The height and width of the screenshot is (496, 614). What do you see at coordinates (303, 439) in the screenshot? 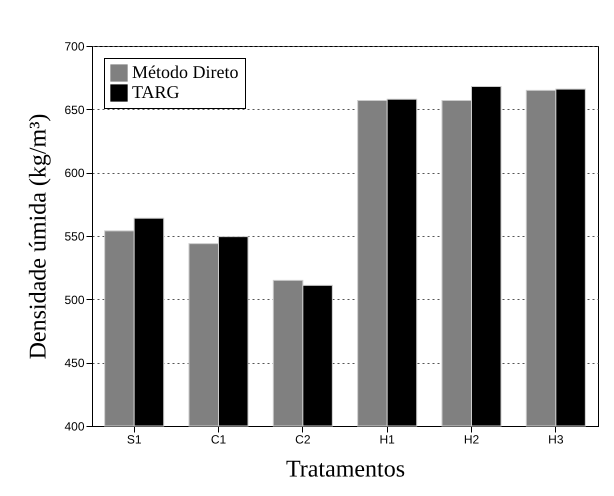
I see `x-tick-label: C2` at bounding box center [303, 439].